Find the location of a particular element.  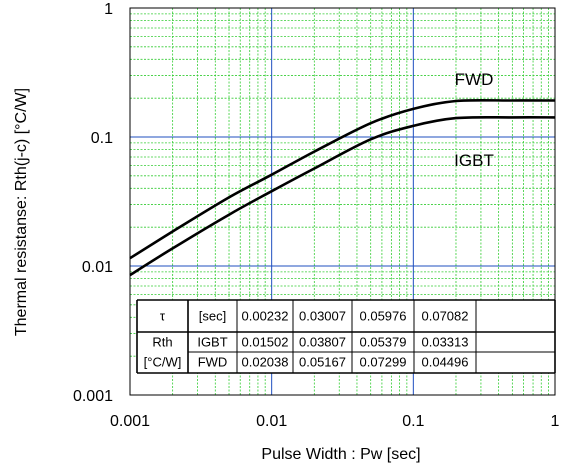

series-label-igbt: IGBT is located at coordinates (474, 160).